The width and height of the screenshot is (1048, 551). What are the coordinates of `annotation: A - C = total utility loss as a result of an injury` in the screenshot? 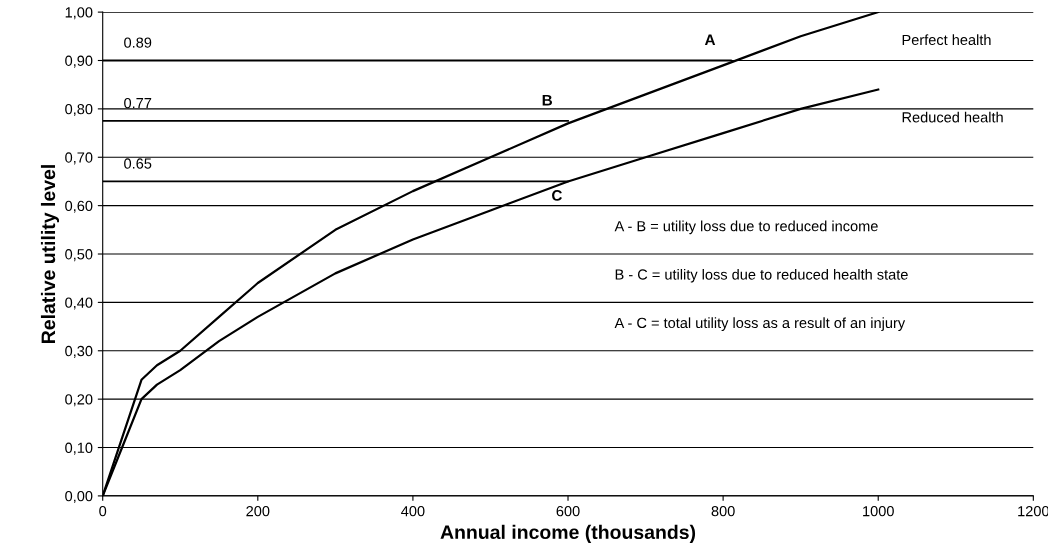 It's located at (760, 324).